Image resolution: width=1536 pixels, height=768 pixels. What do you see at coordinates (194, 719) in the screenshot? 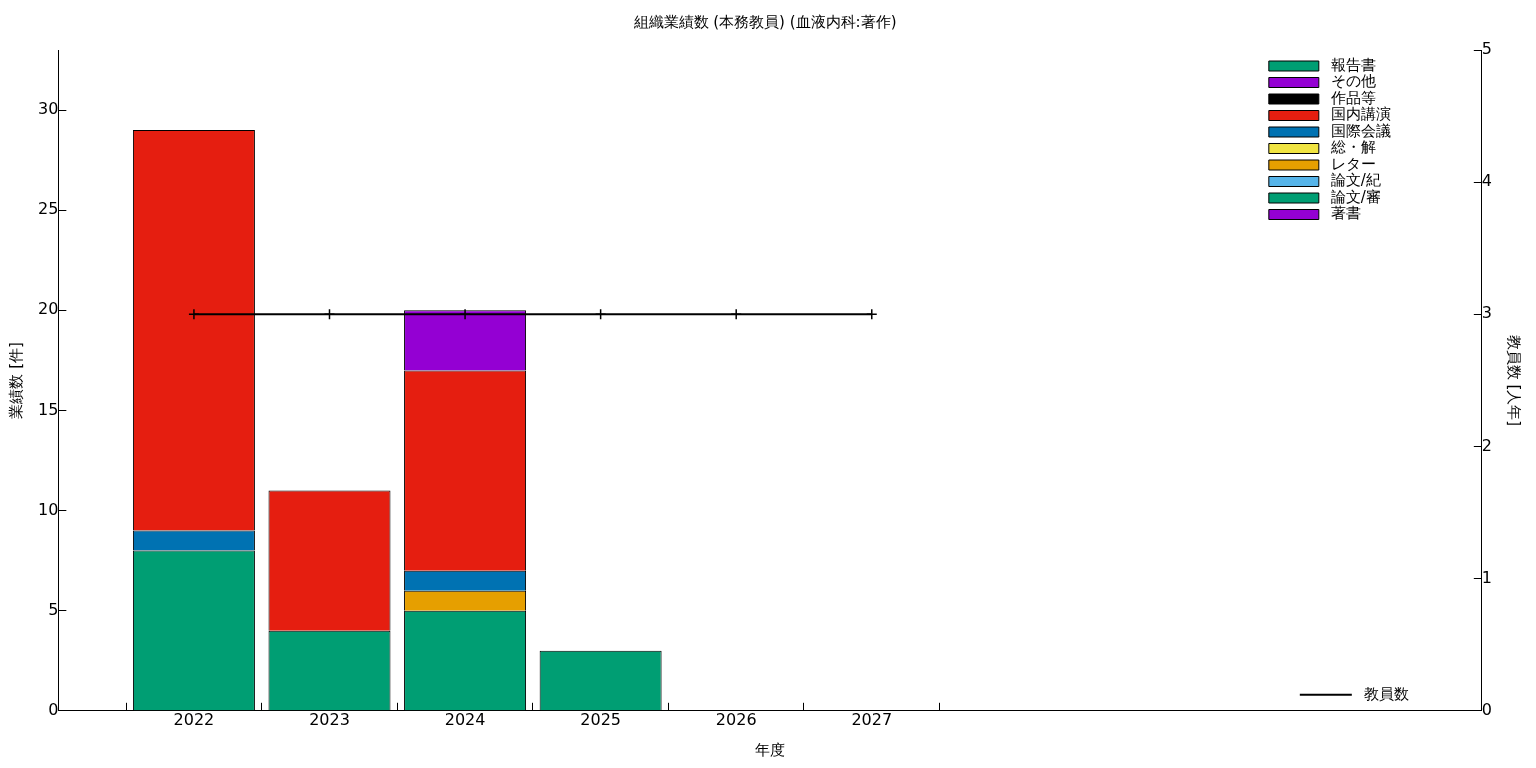
I see `x-tick-label: 2022` at bounding box center [194, 719].